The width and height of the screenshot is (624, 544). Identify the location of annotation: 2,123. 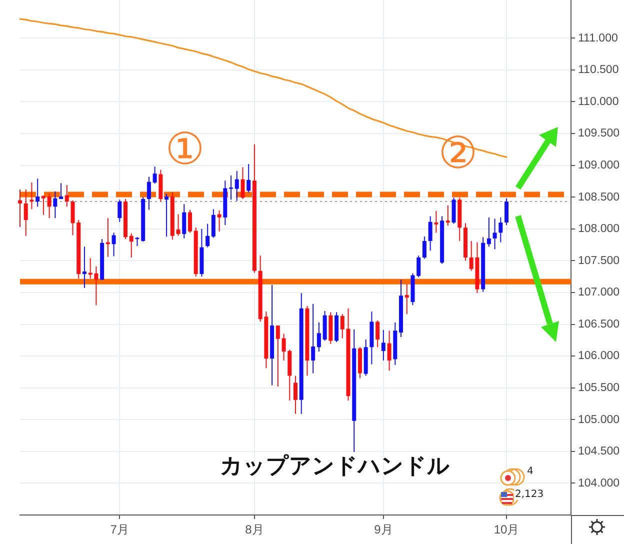
(529, 494).